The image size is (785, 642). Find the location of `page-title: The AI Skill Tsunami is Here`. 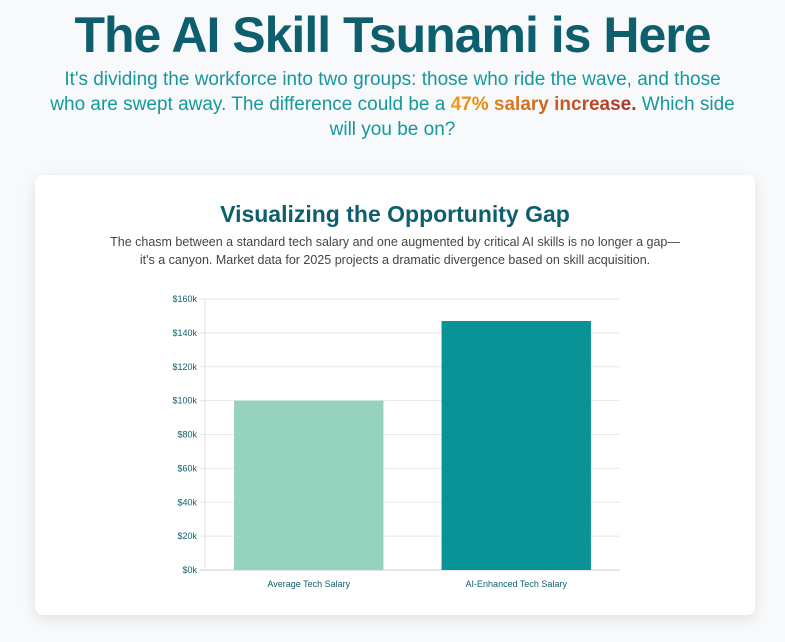

page-title: The AI Skill Tsunami is Here is located at coordinates (392, 35).